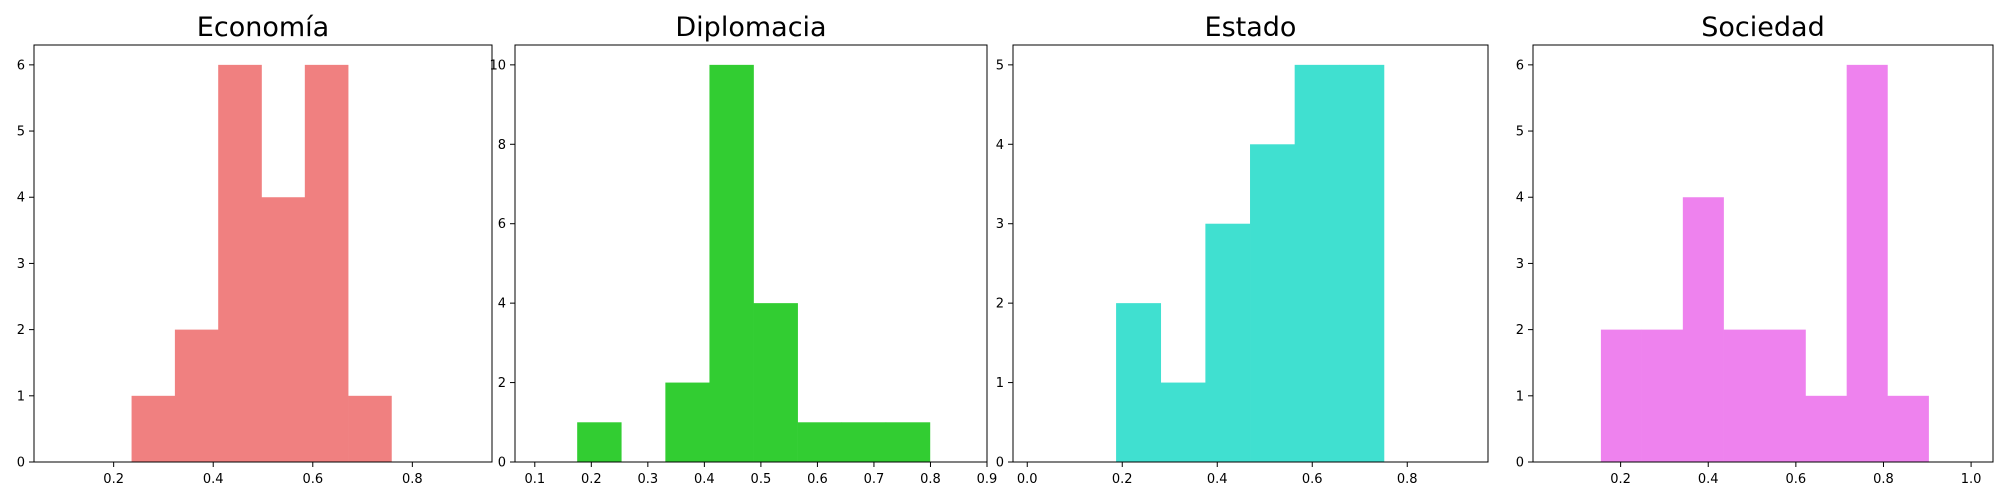 Image resolution: width=2000 pixels, height=500 pixels. What do you see at coordinates (1027, 479) in the screenshot?
I see `x-tick-label: 0.0` at bounding box center [1027, 479].